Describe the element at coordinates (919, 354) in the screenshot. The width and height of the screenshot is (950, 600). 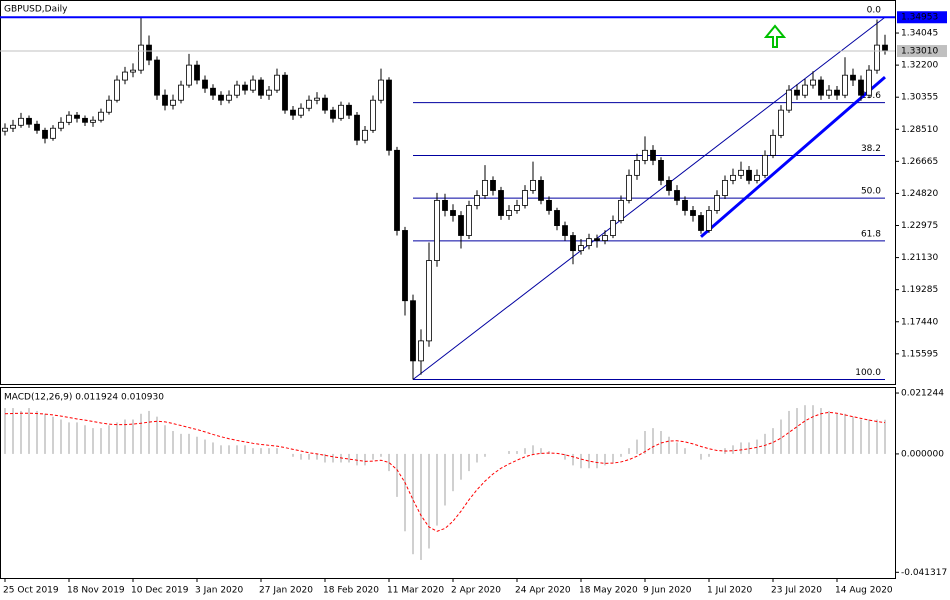
I see `y-tick-label: 1.15595` at that location.